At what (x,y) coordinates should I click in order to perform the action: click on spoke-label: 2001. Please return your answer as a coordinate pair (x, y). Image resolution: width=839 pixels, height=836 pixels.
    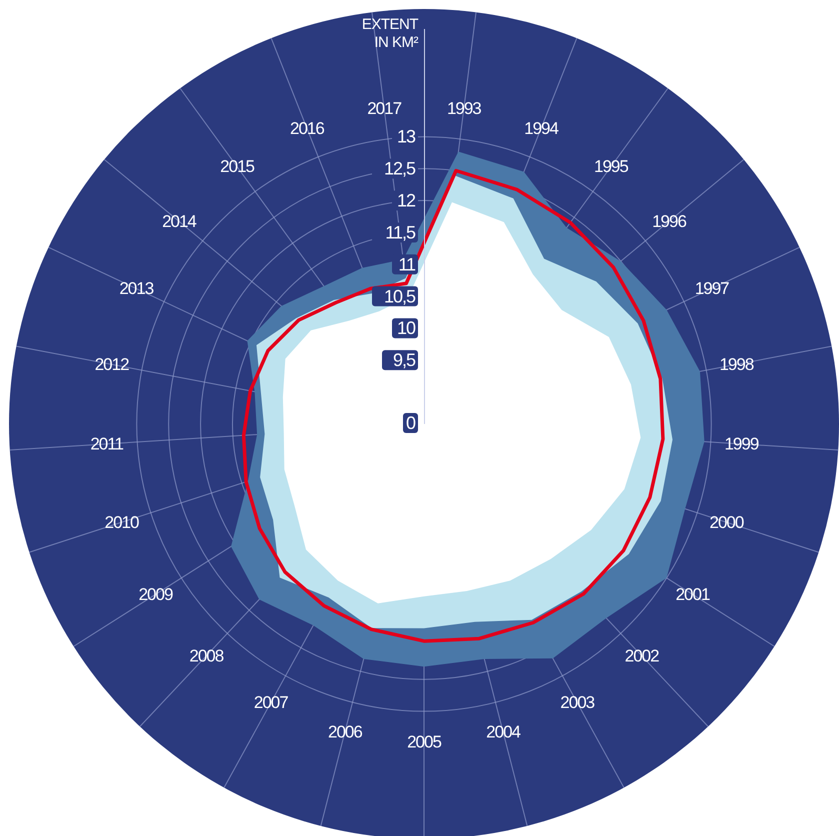
    Looking at the image, I should click on (693, 594).